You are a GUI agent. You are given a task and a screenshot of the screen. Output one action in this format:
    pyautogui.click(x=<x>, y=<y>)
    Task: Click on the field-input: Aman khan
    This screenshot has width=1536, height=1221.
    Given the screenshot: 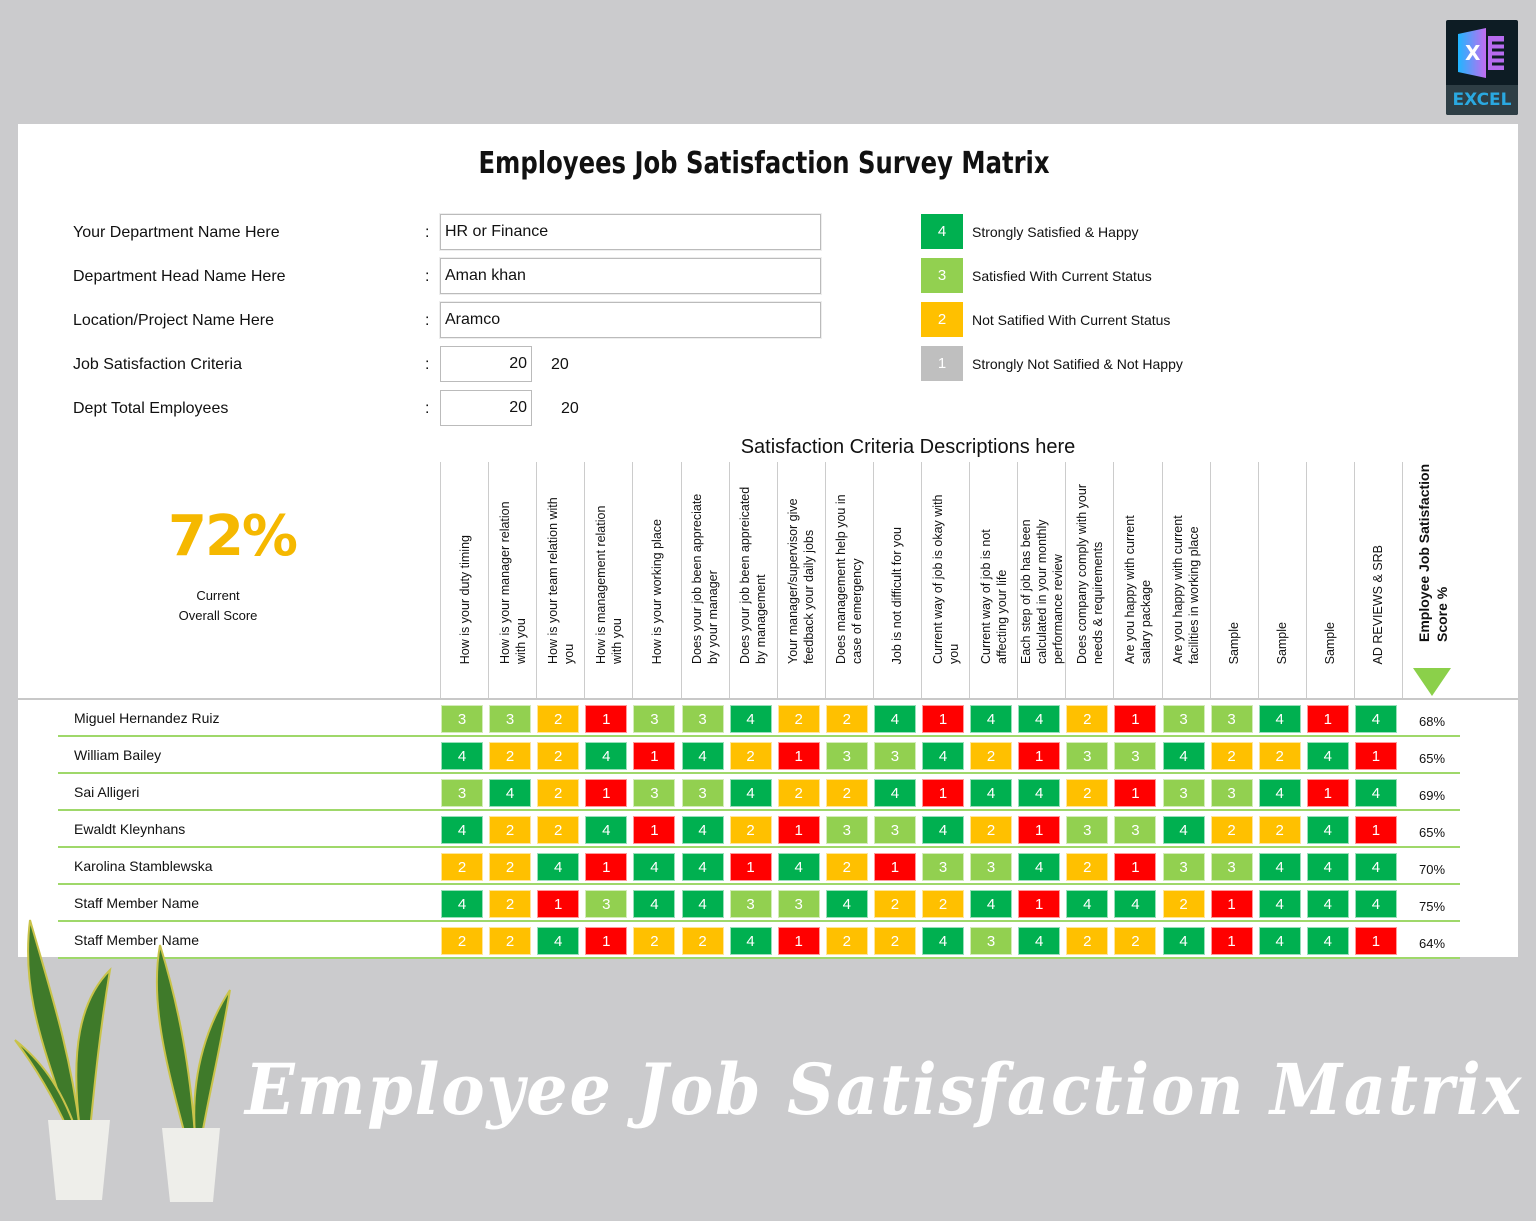 What is the action you would take?
    pyautogui.click(x=630, y=276)
    